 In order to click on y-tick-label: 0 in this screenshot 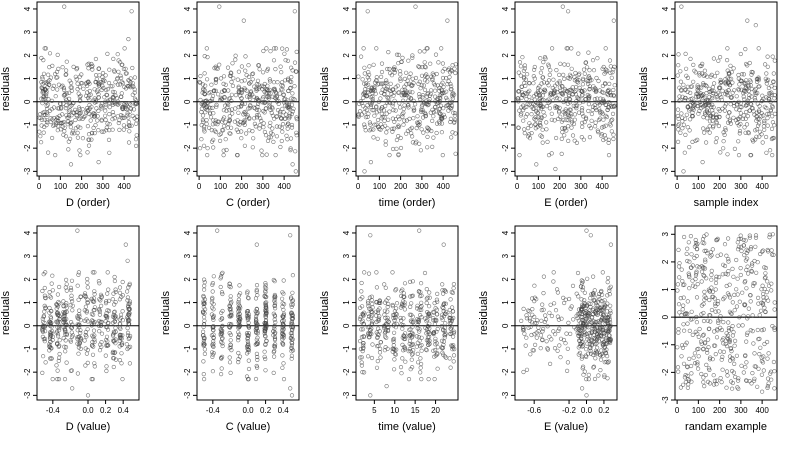, I will do `click(187, 101)`.